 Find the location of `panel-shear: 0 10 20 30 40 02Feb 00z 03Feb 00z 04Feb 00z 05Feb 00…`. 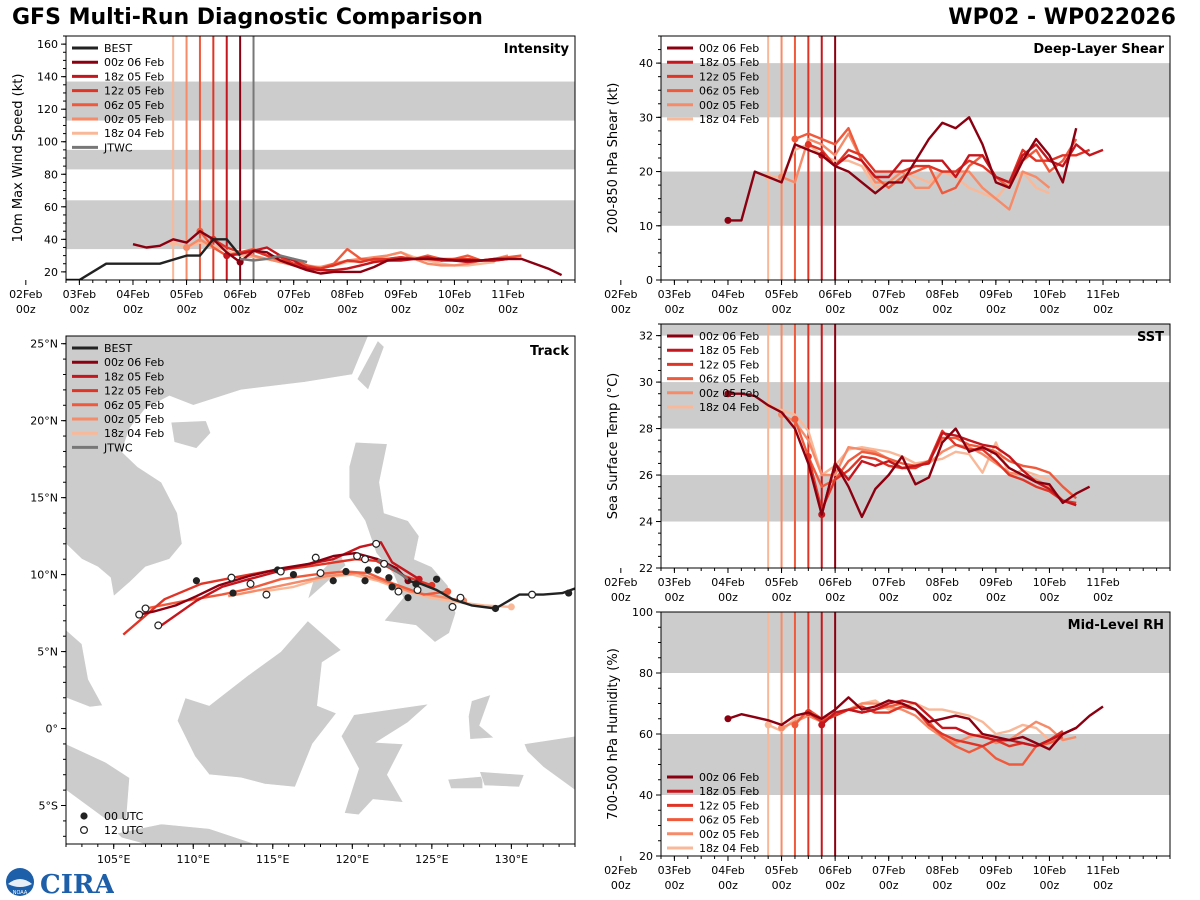

panel-shear: 0 10 20 30 40 02Feb 00z 03Feb 00z 04Feb 00z 05Feb 00… is located at coordinates (887, 175).